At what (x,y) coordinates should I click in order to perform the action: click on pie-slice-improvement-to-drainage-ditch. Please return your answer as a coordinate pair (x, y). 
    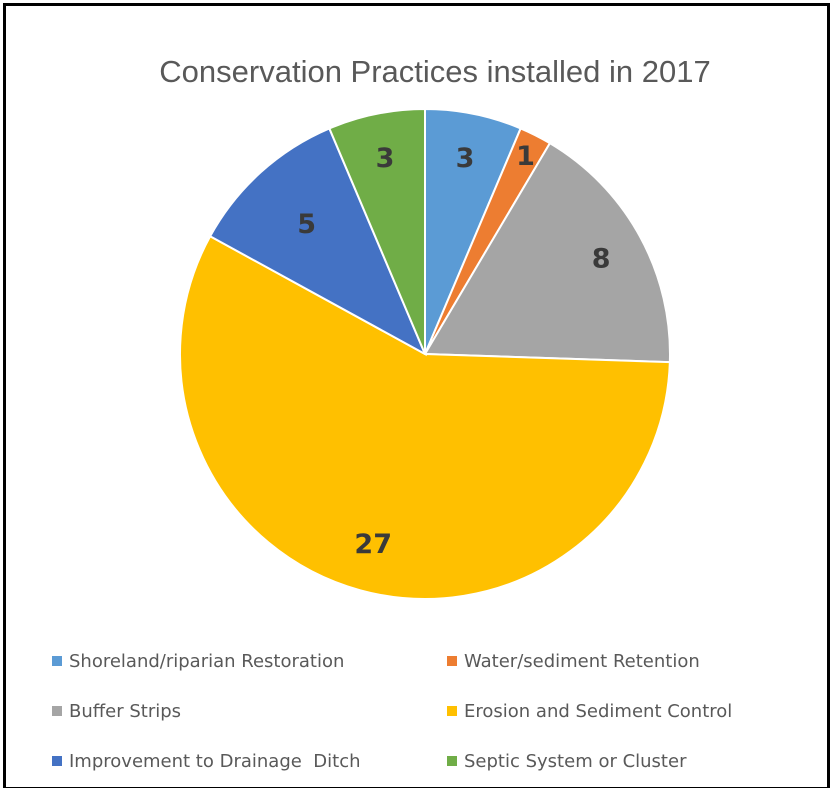
    Looking at the image, I should click on (318, 242).